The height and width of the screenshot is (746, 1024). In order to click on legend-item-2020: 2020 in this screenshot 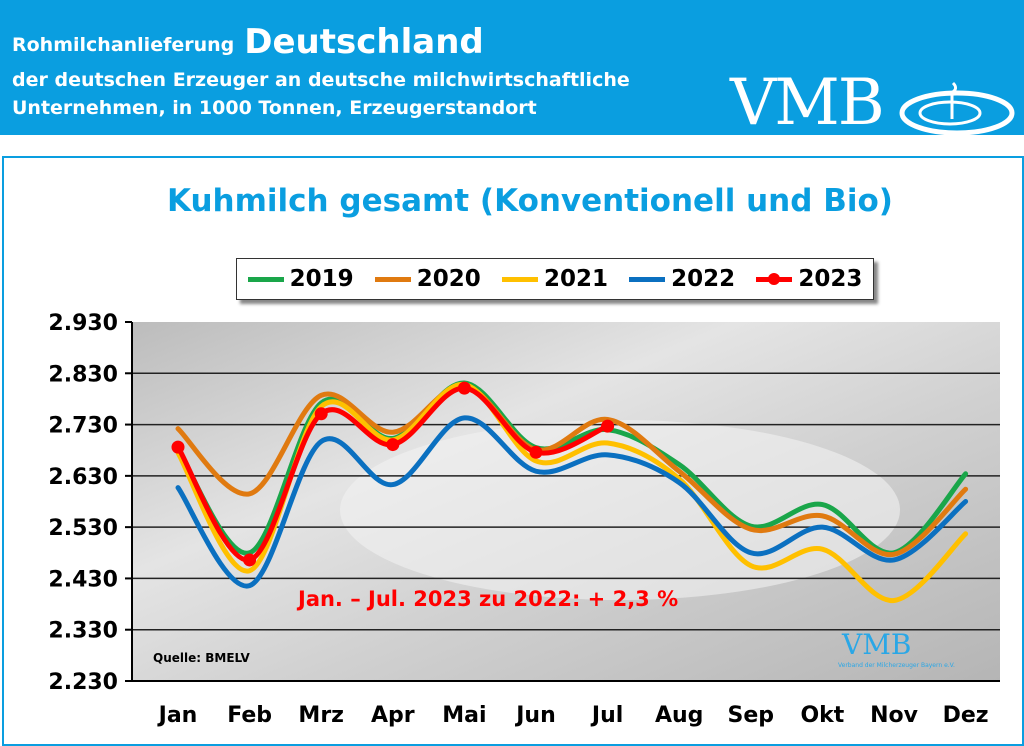, I will do `click(427, 279)`.